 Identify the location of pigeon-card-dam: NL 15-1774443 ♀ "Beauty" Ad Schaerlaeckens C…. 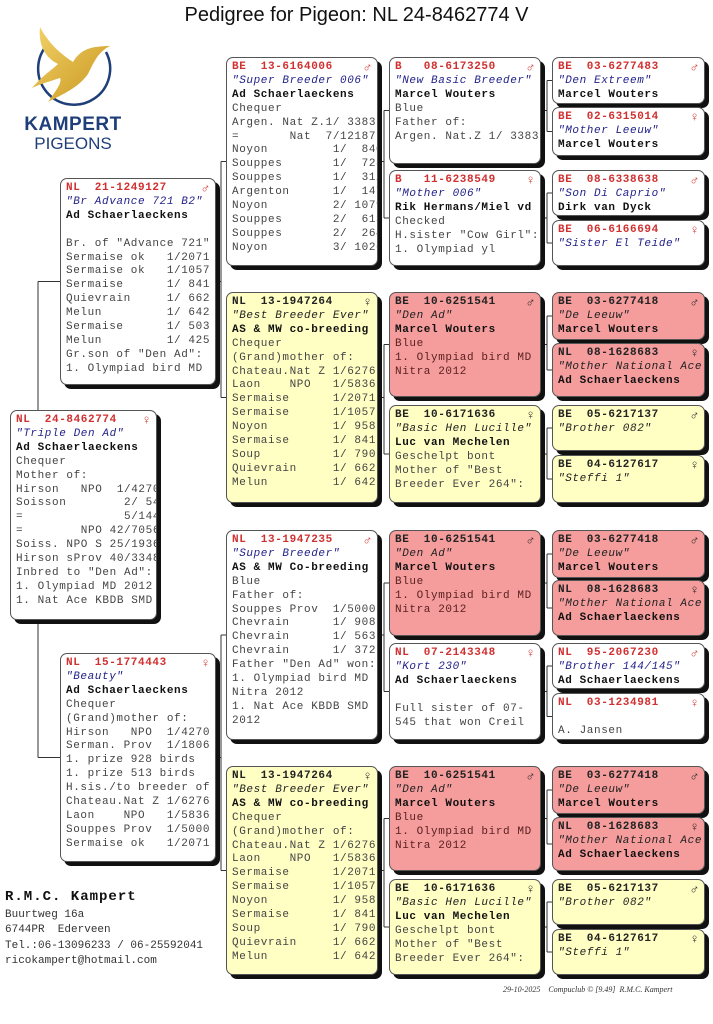
(138, 757).